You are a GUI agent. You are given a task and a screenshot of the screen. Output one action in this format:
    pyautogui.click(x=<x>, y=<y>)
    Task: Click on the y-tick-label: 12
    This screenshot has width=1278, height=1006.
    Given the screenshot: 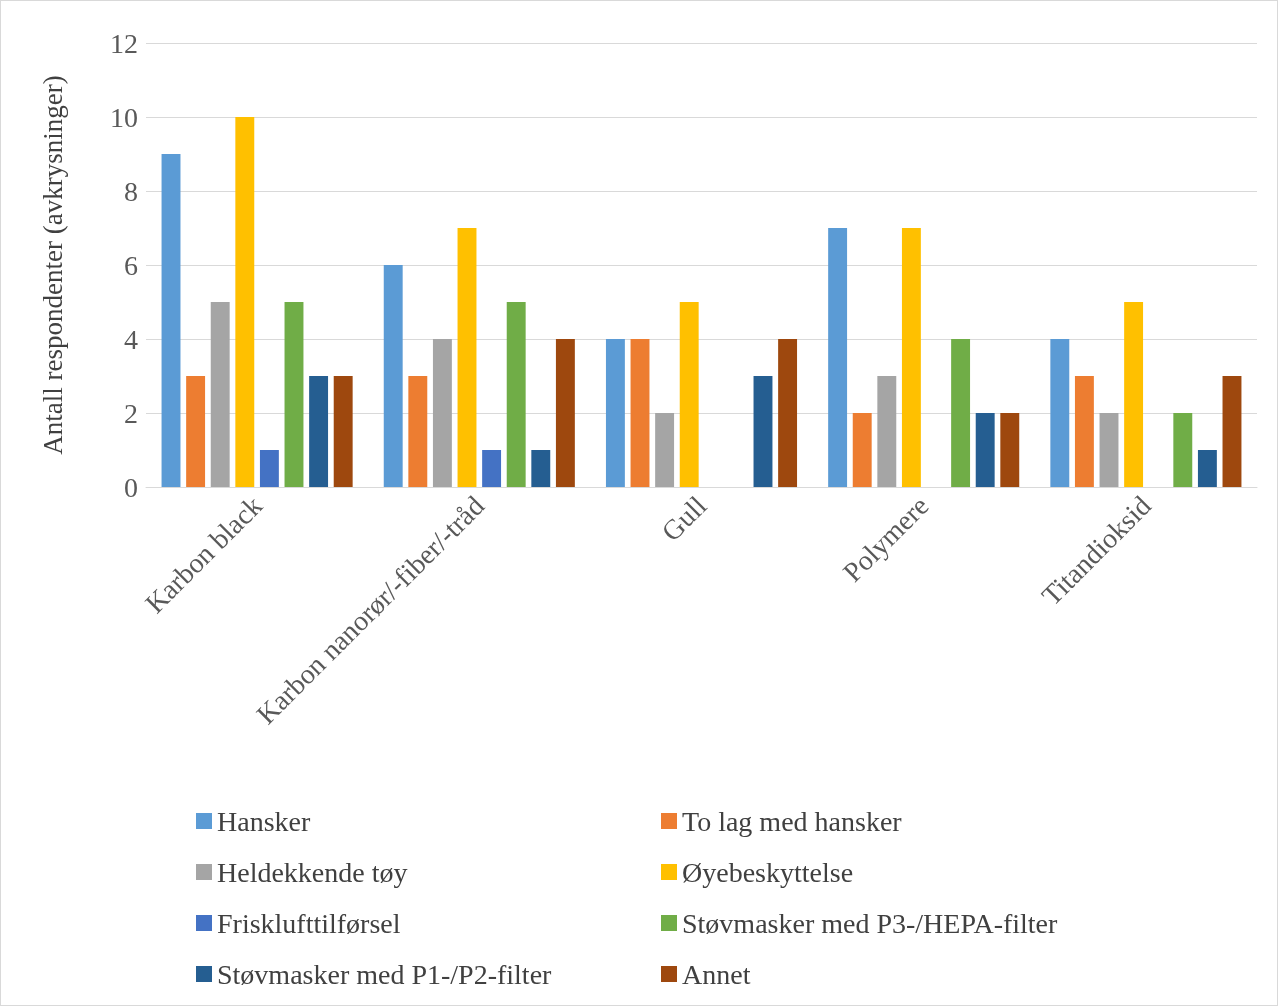 What is the action you would take?
    pyautogui.click(x=124, y=43)
    